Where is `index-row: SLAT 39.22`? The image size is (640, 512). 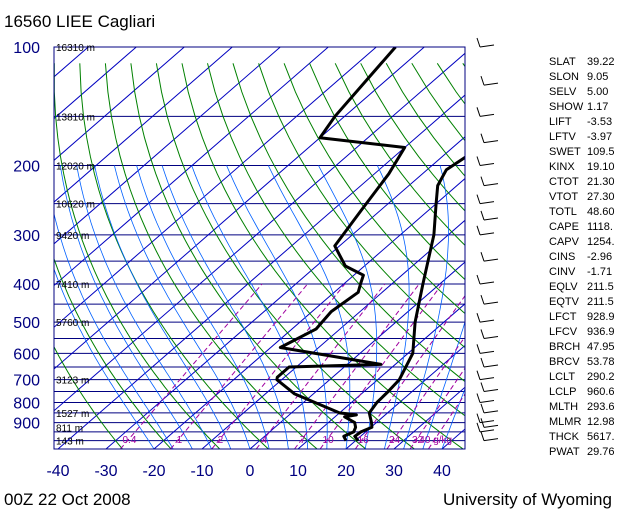
index-row: SLAT 39.22 is located at coordinates (592, 62).